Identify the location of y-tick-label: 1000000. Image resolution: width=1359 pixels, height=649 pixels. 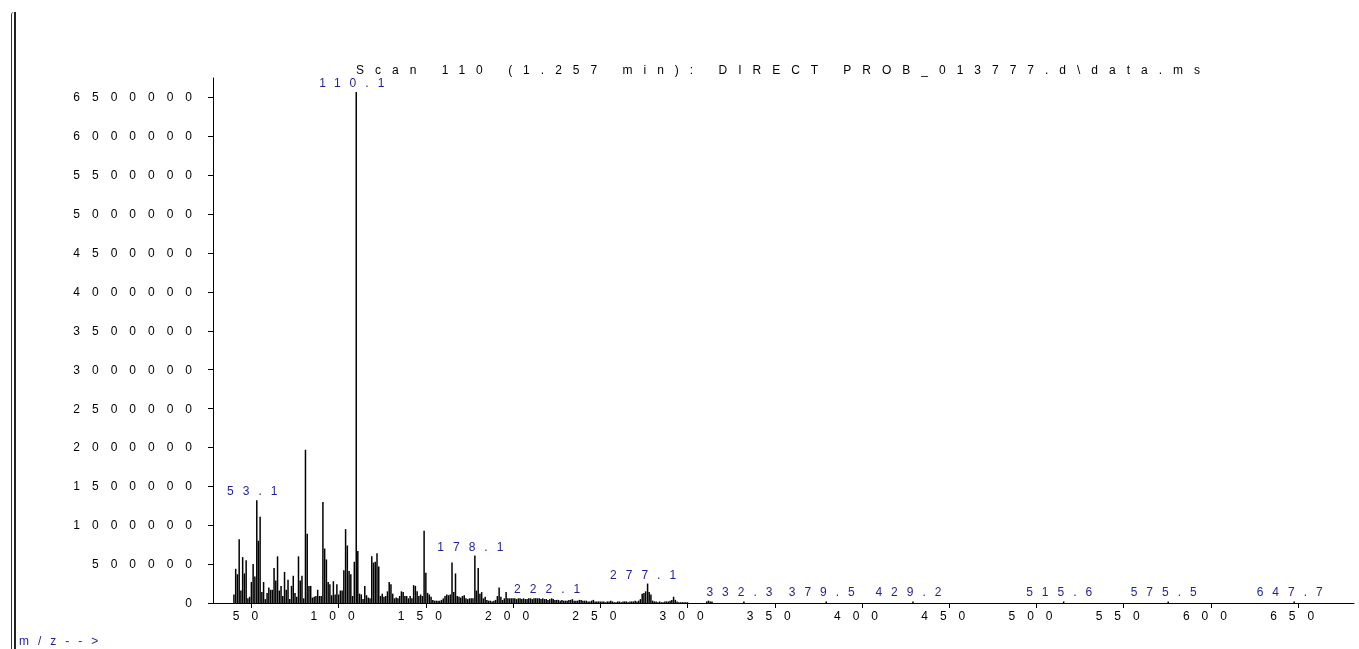
(138, 525).